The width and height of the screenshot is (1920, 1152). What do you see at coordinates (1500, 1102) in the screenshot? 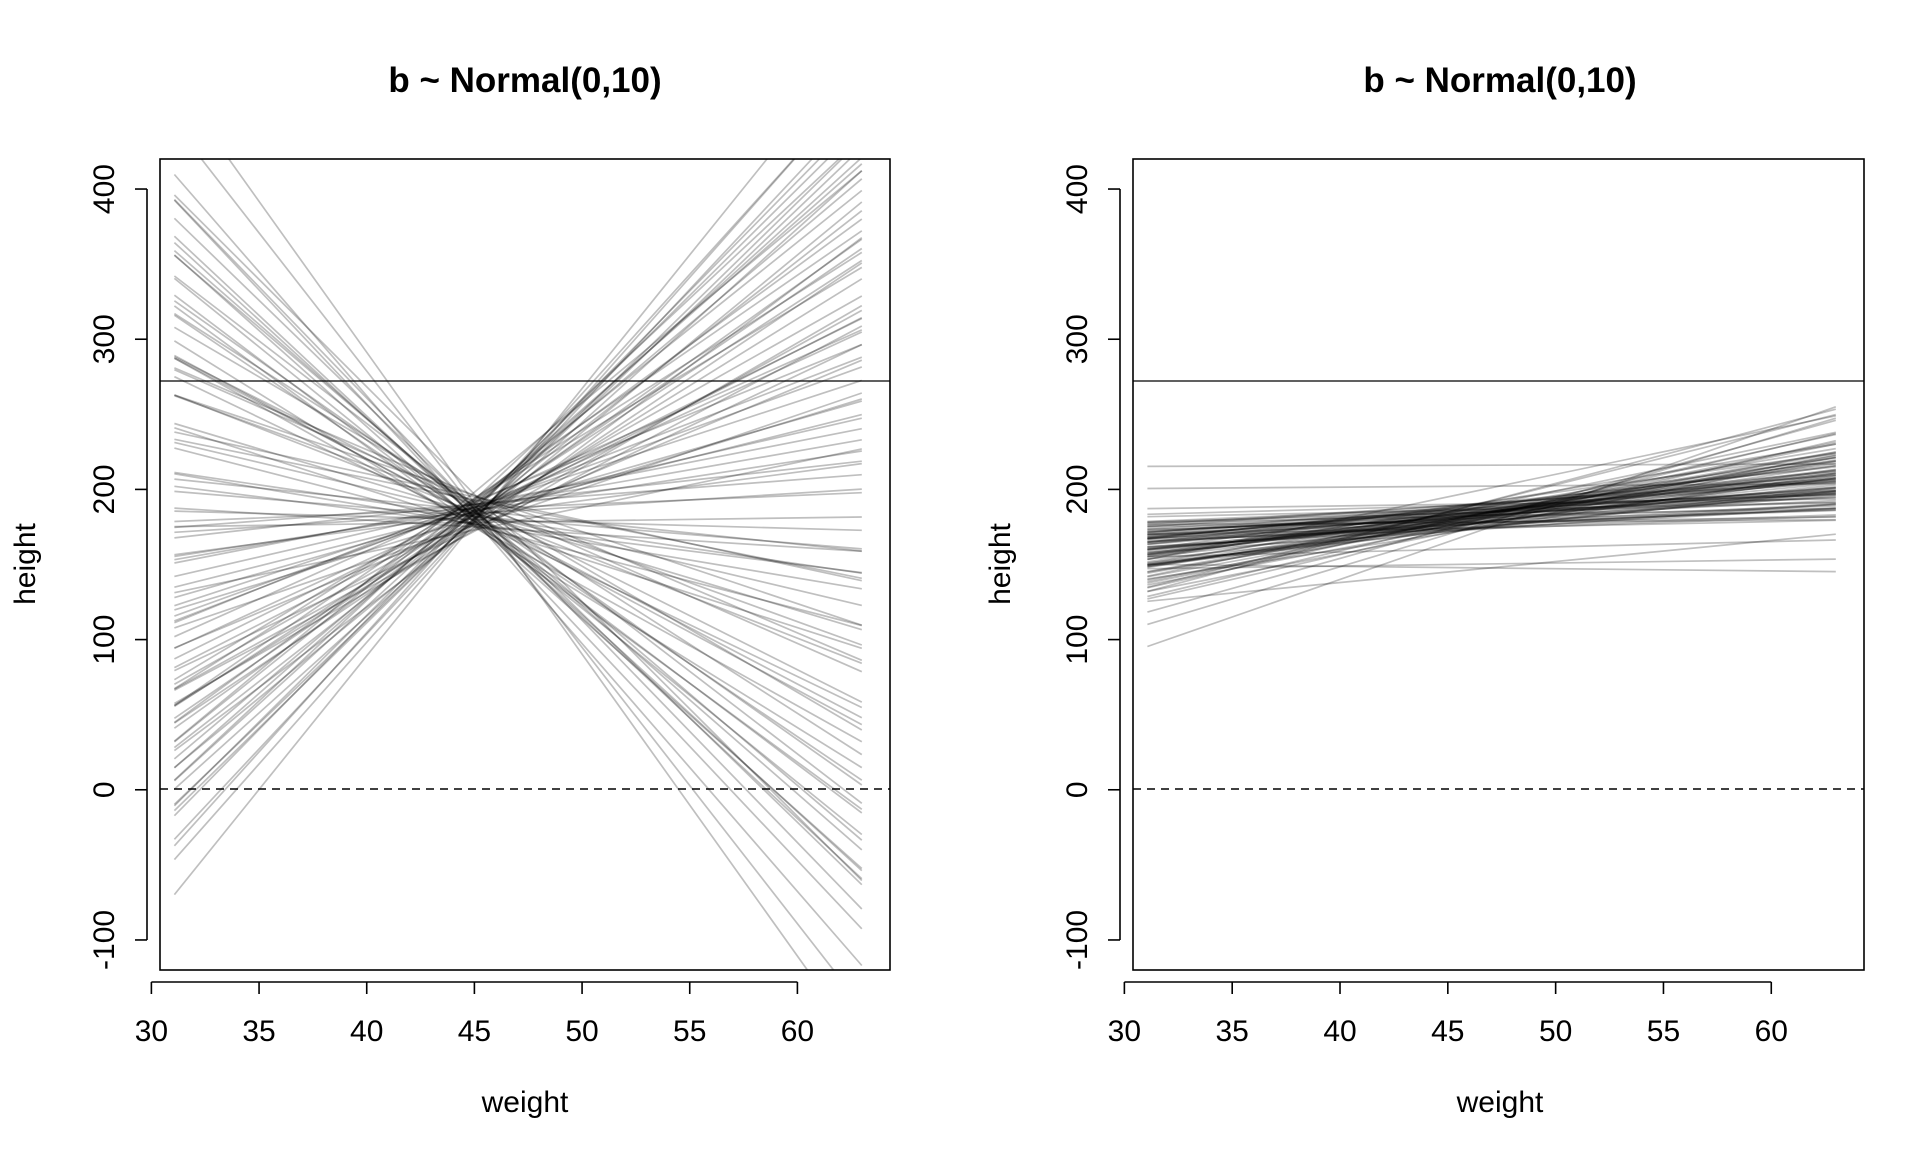
I see `x-axis-label: weight` at bounding box center [1500, 1102].